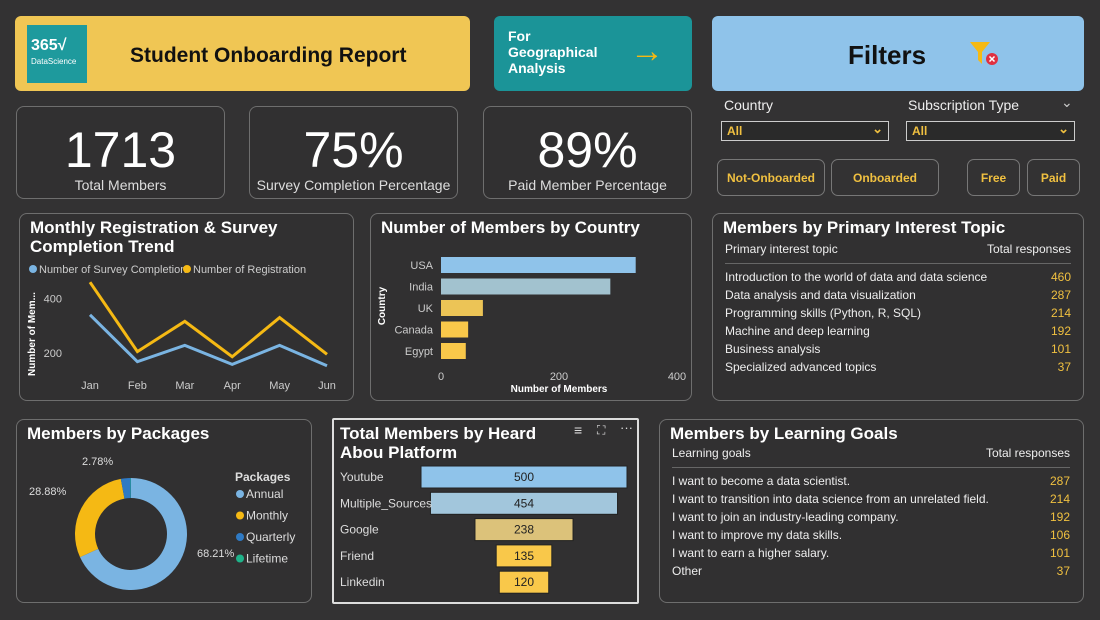 This screenshot has width=1100, height=620. Describe the element at coordinates (871, 481) in the screenshot. I see `table-row: I want to become a data scientist. 287` at that location.